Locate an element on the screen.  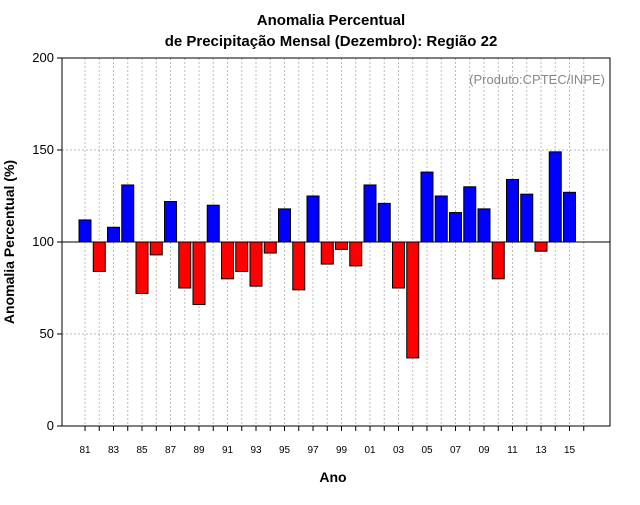
x-tick-label: 03 is located at coordinates (399, 450).